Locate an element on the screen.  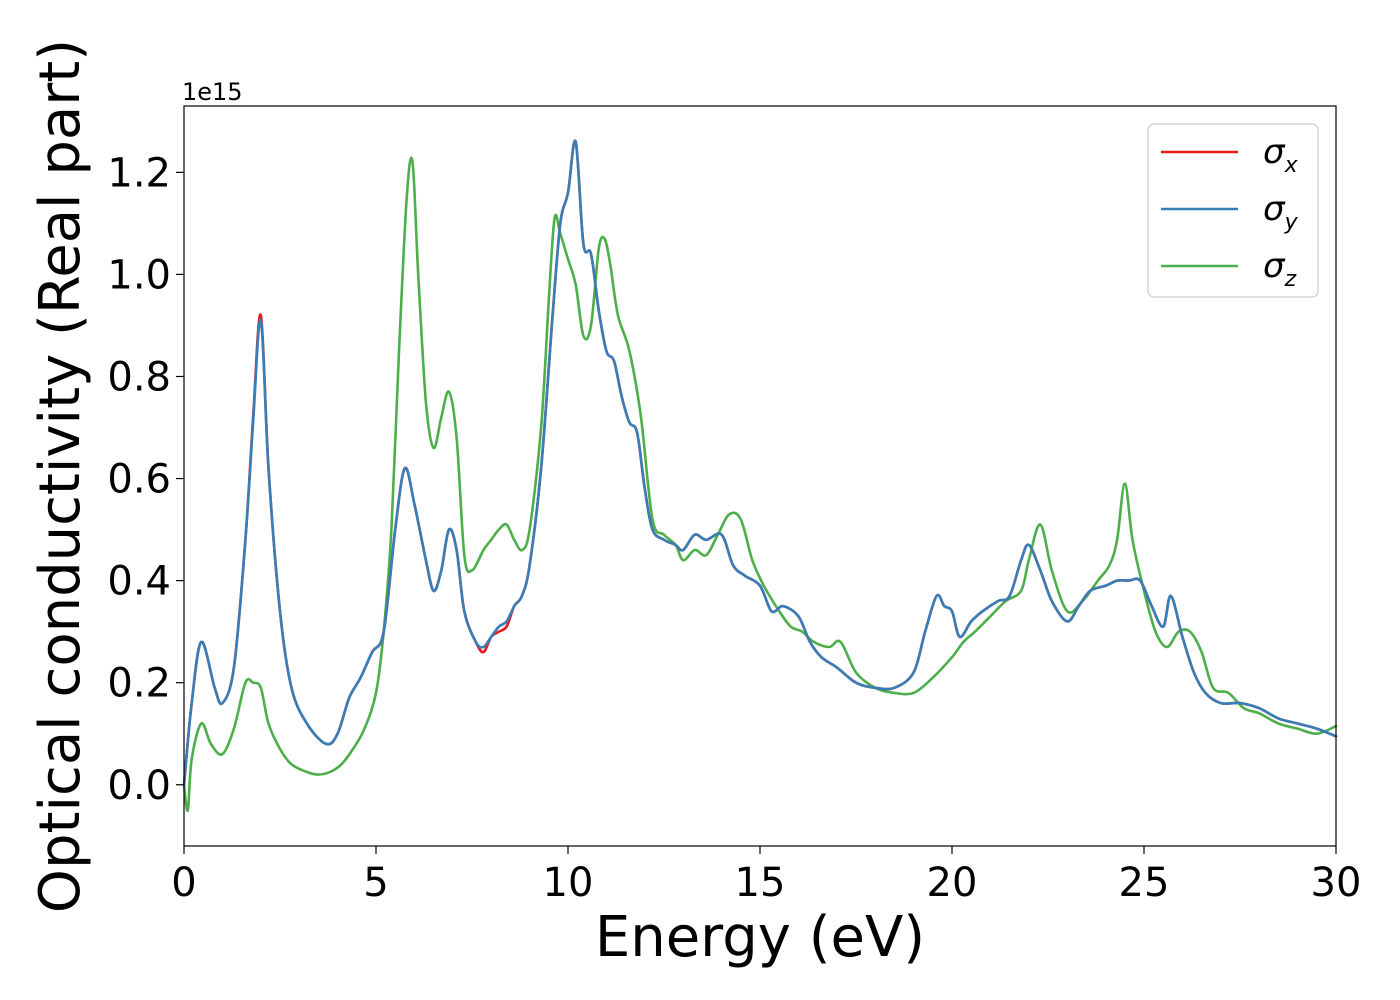
x-tick-label: 20 is located at coordinates (952, 883).